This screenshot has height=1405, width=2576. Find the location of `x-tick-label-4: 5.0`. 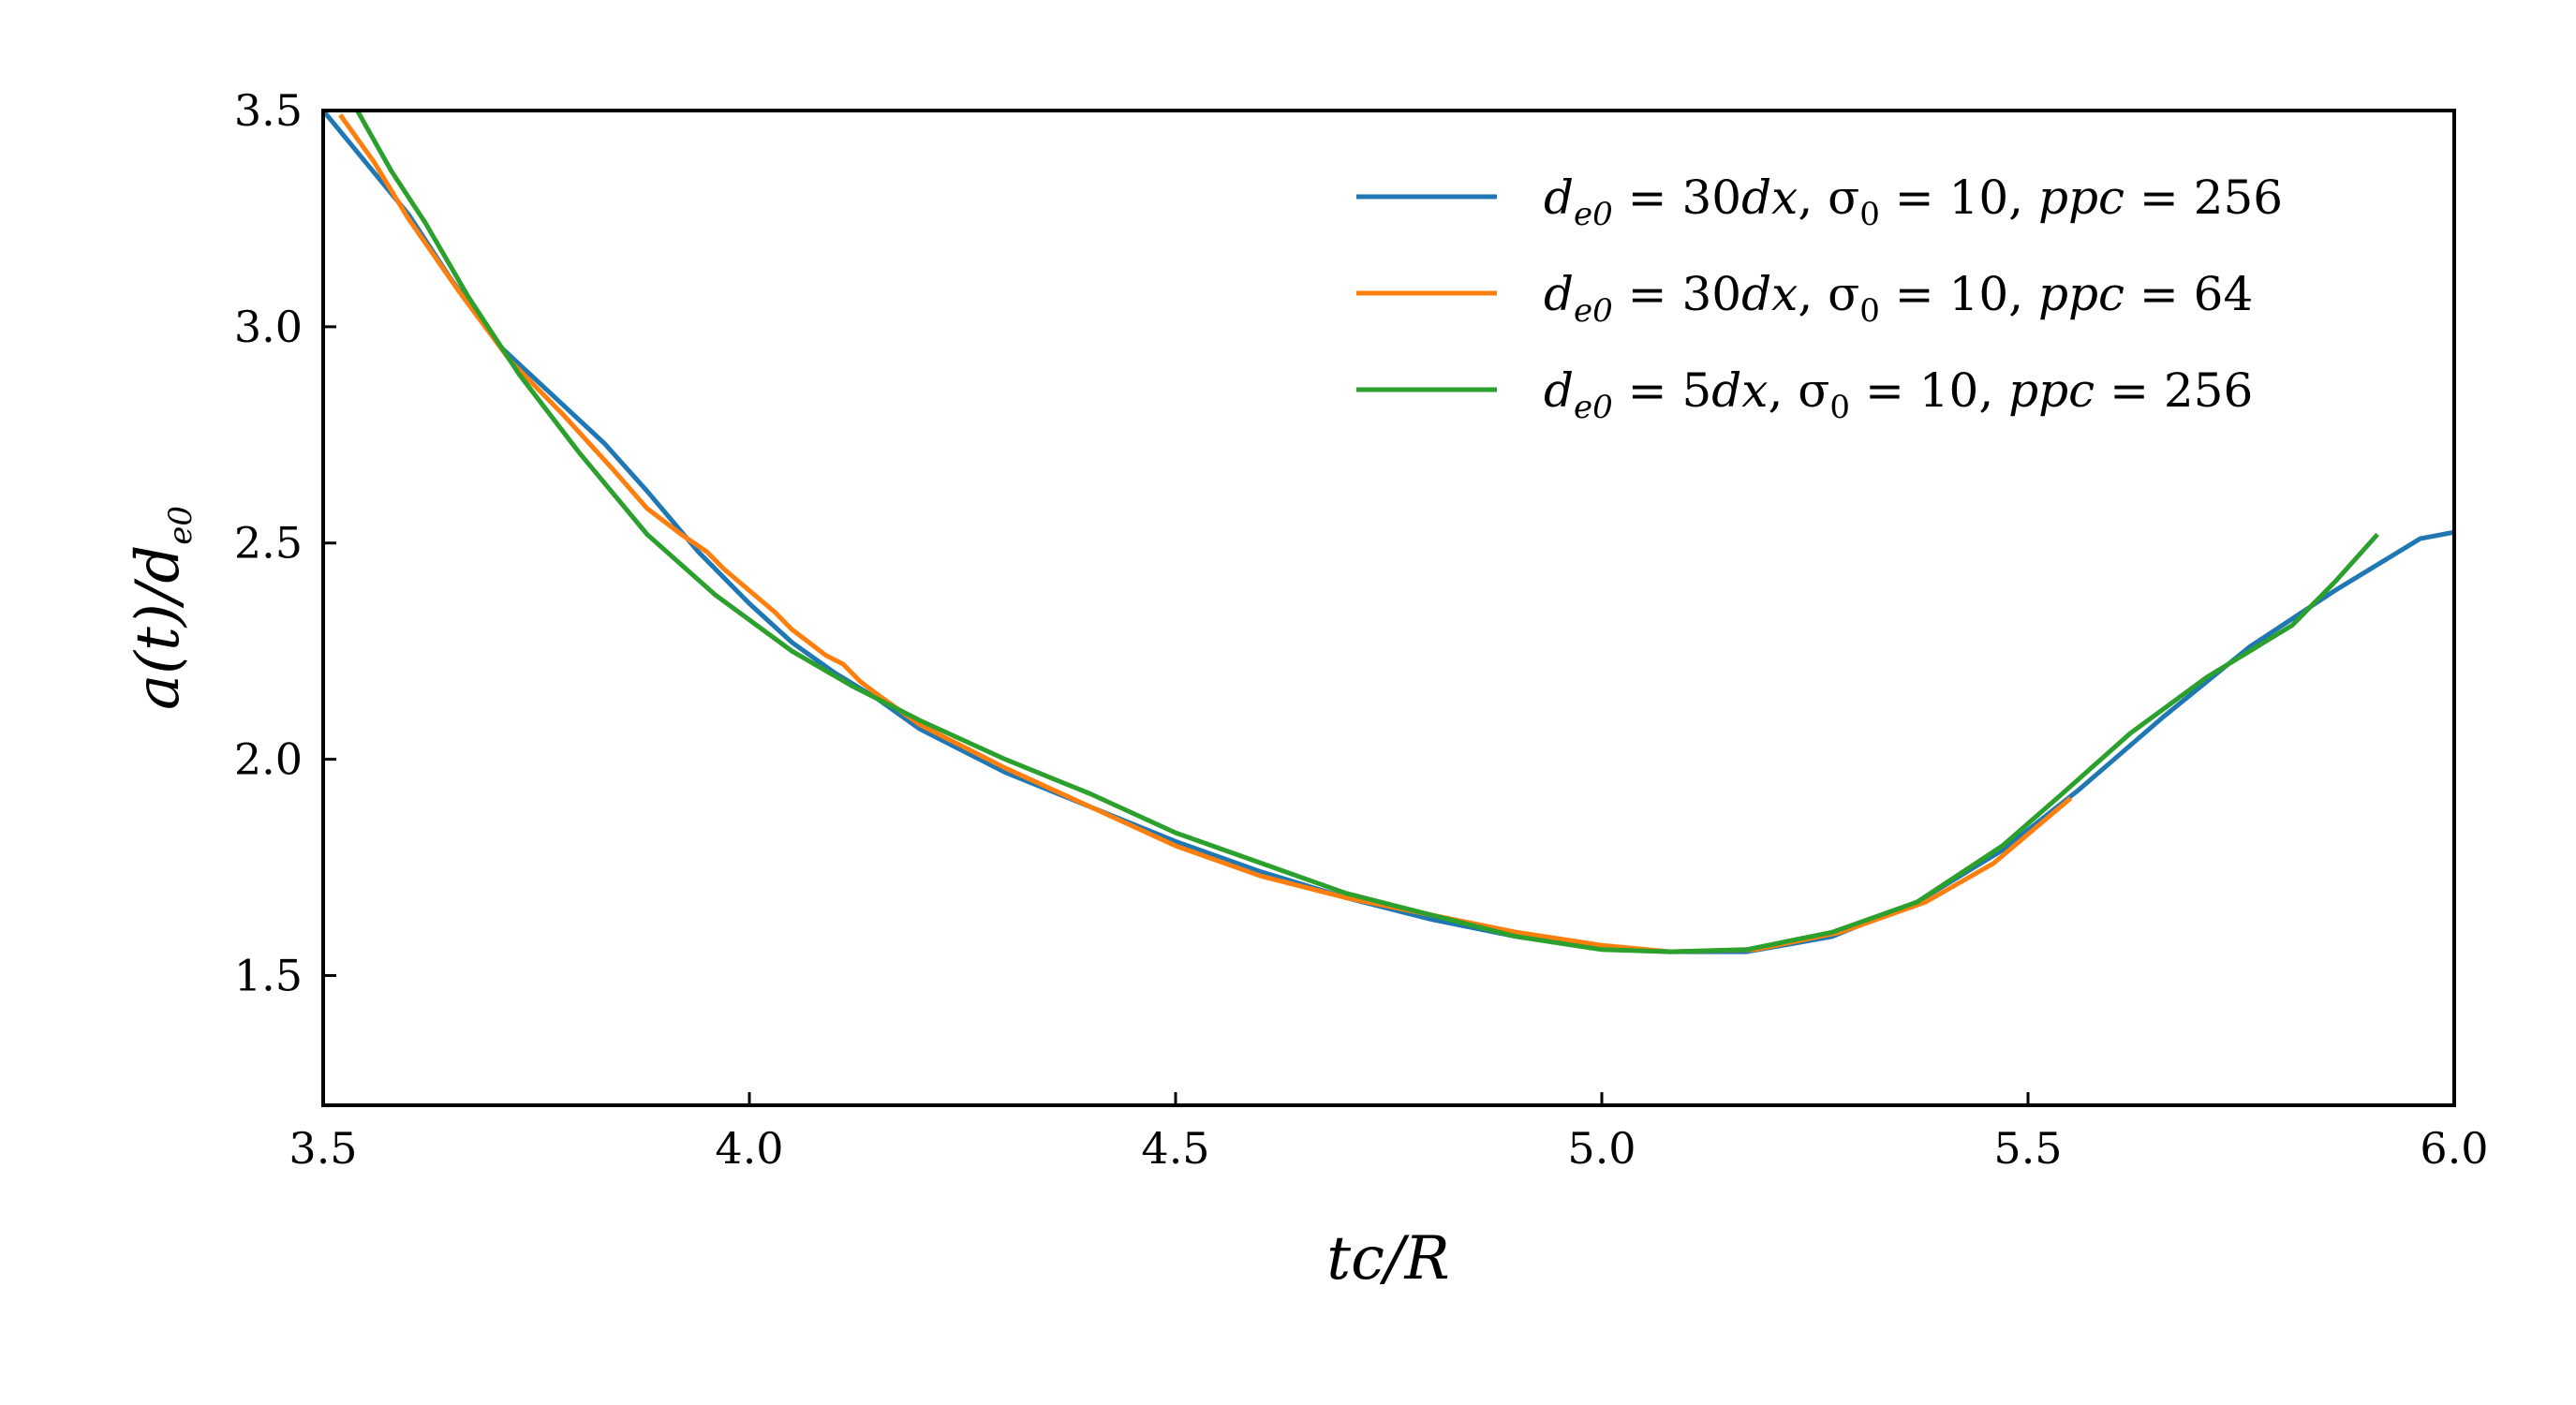

x-tick-label-4: 5.0 is located at coordinates (1601, 1148).